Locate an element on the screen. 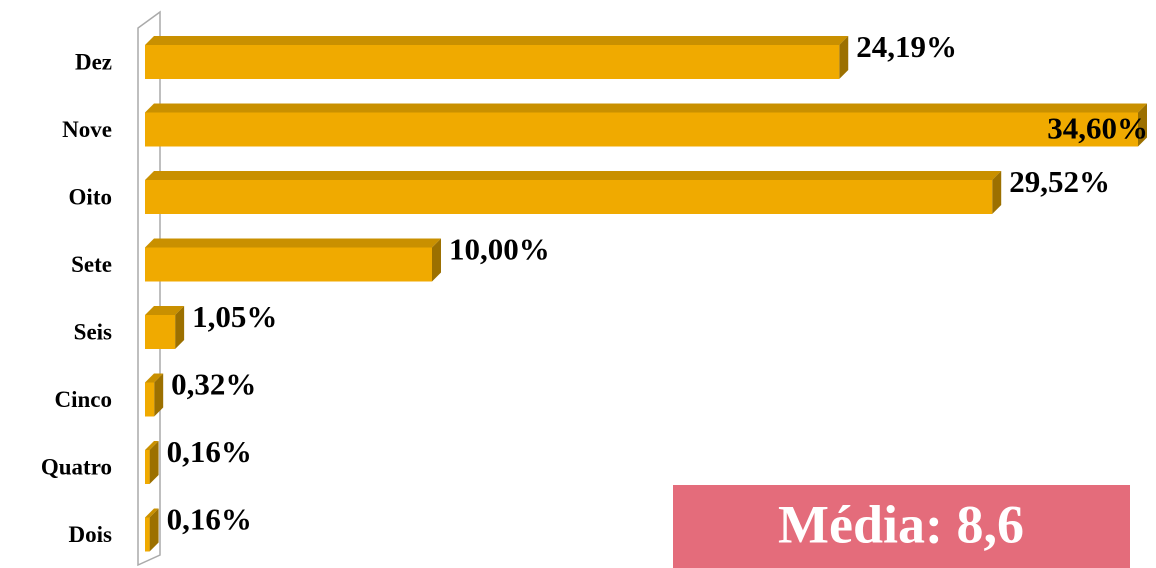 The height and width of the screenshot is (568, 1156). value-label: 10,00% is located at coordinates (499, 249).